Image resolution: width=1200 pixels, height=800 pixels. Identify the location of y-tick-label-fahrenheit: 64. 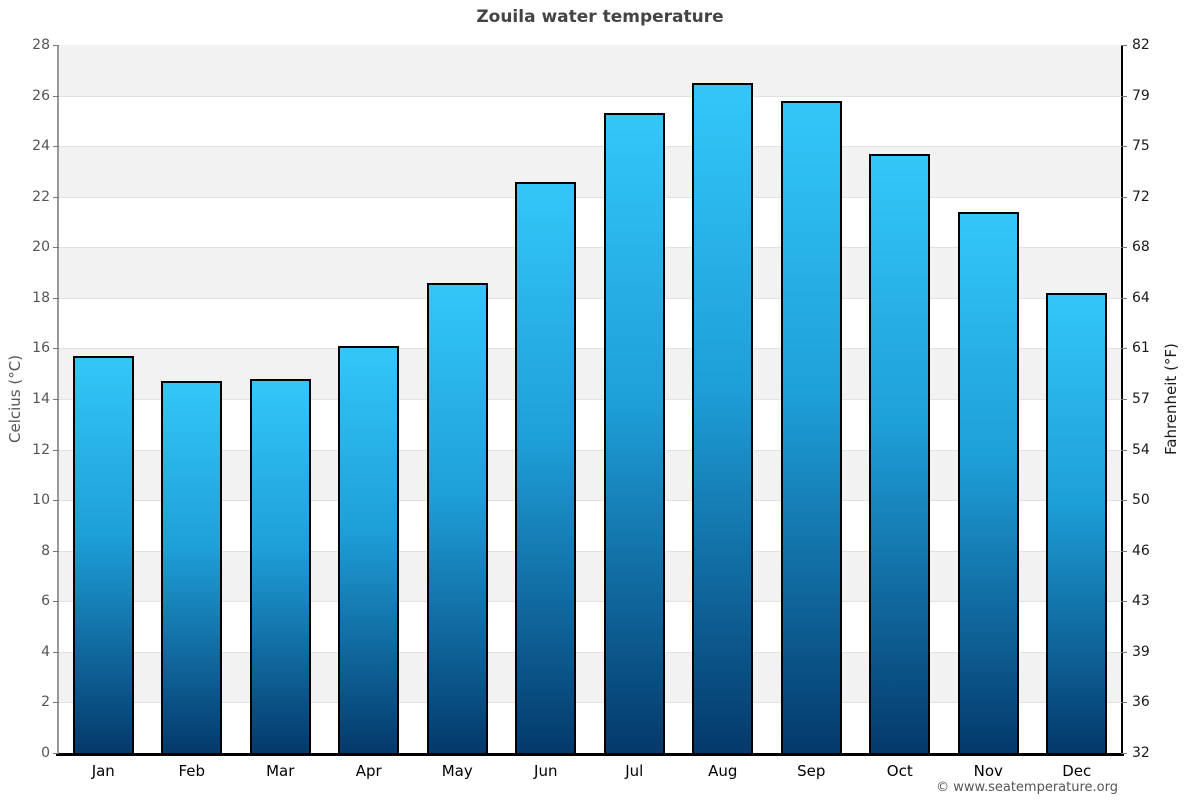
(1141, 297).